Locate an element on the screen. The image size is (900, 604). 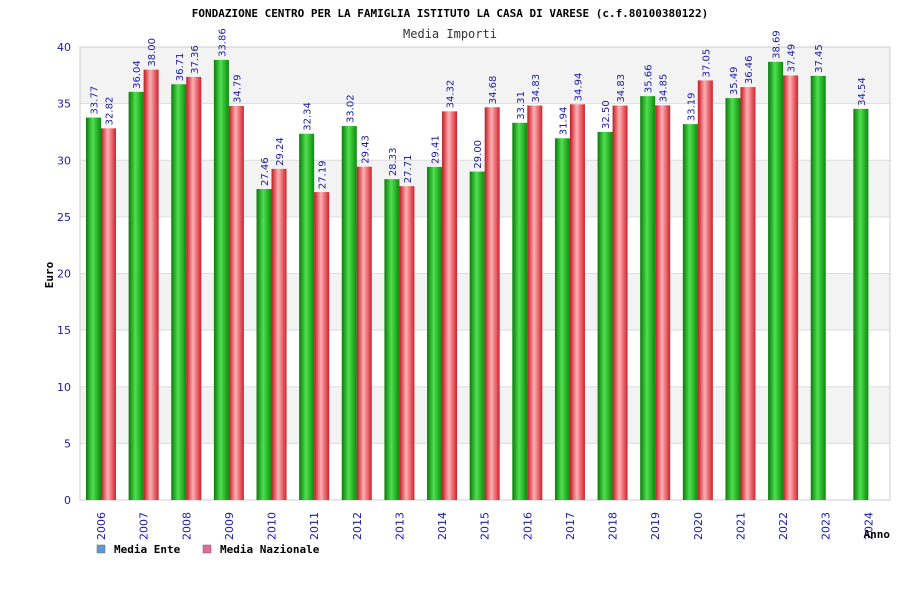
chart-subtitle: Media Importi is located at coordinates (450, 34).